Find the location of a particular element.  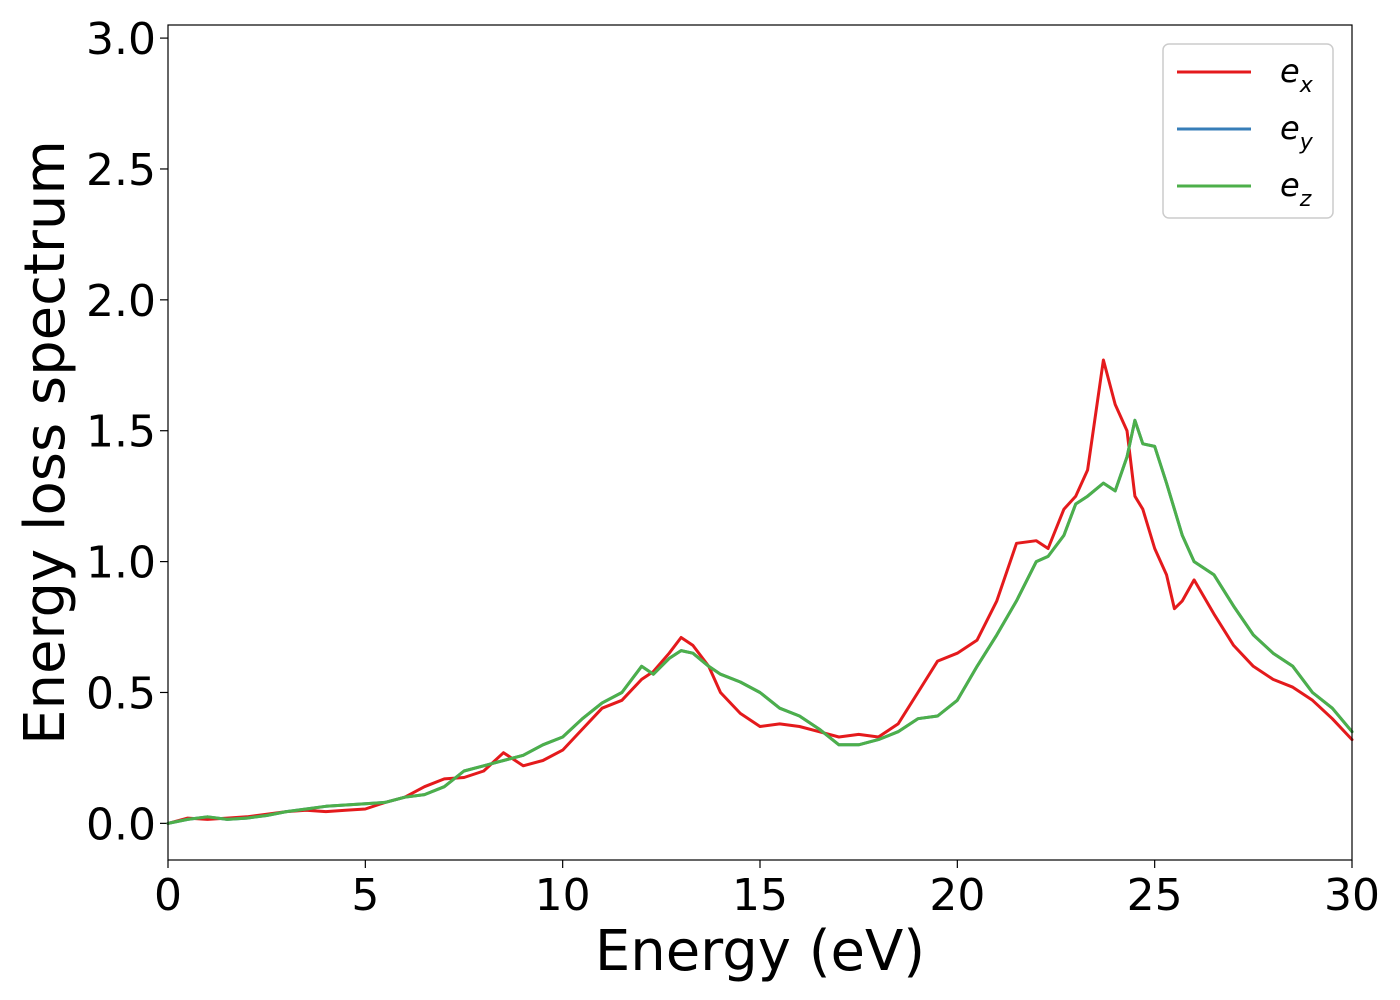

x-tick-label: 30 is located at coordinates (1352, 895).